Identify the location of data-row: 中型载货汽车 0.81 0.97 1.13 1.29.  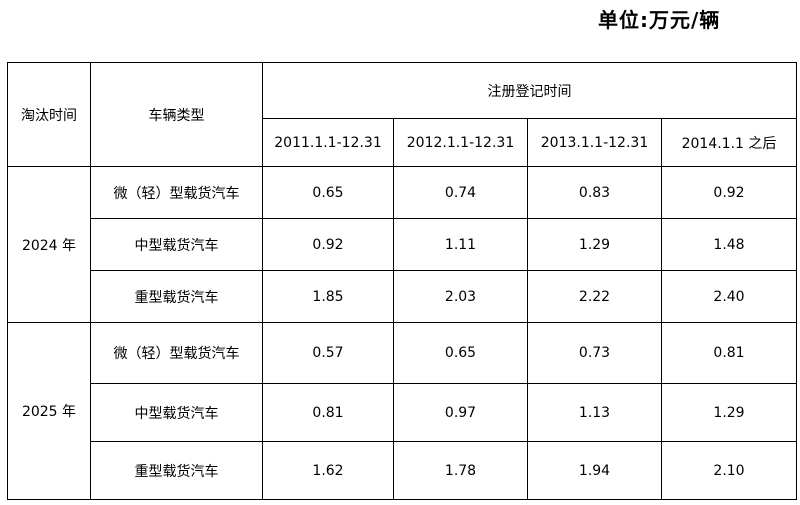
(402, 412).